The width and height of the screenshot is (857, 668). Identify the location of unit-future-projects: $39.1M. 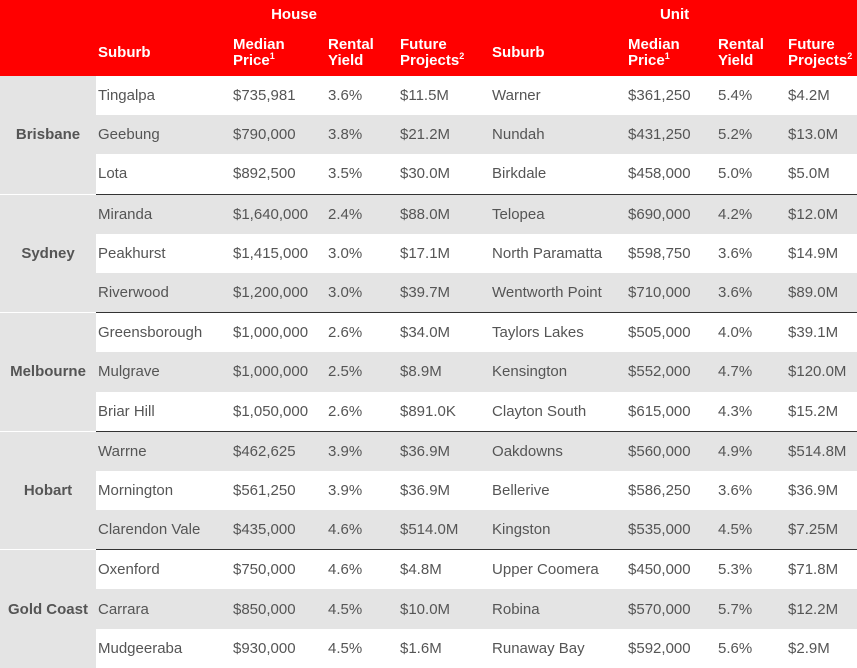
(821, 332).